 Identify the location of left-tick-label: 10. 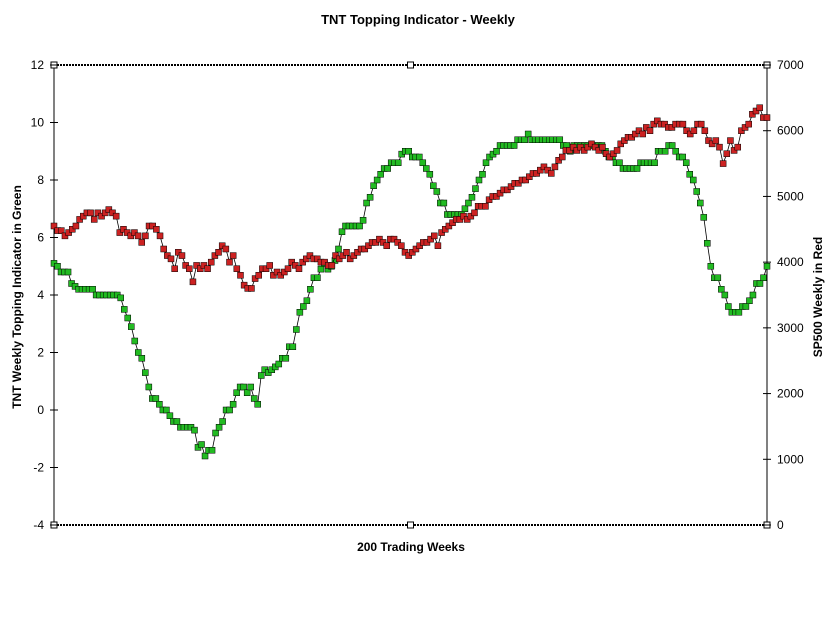
(38, 123).